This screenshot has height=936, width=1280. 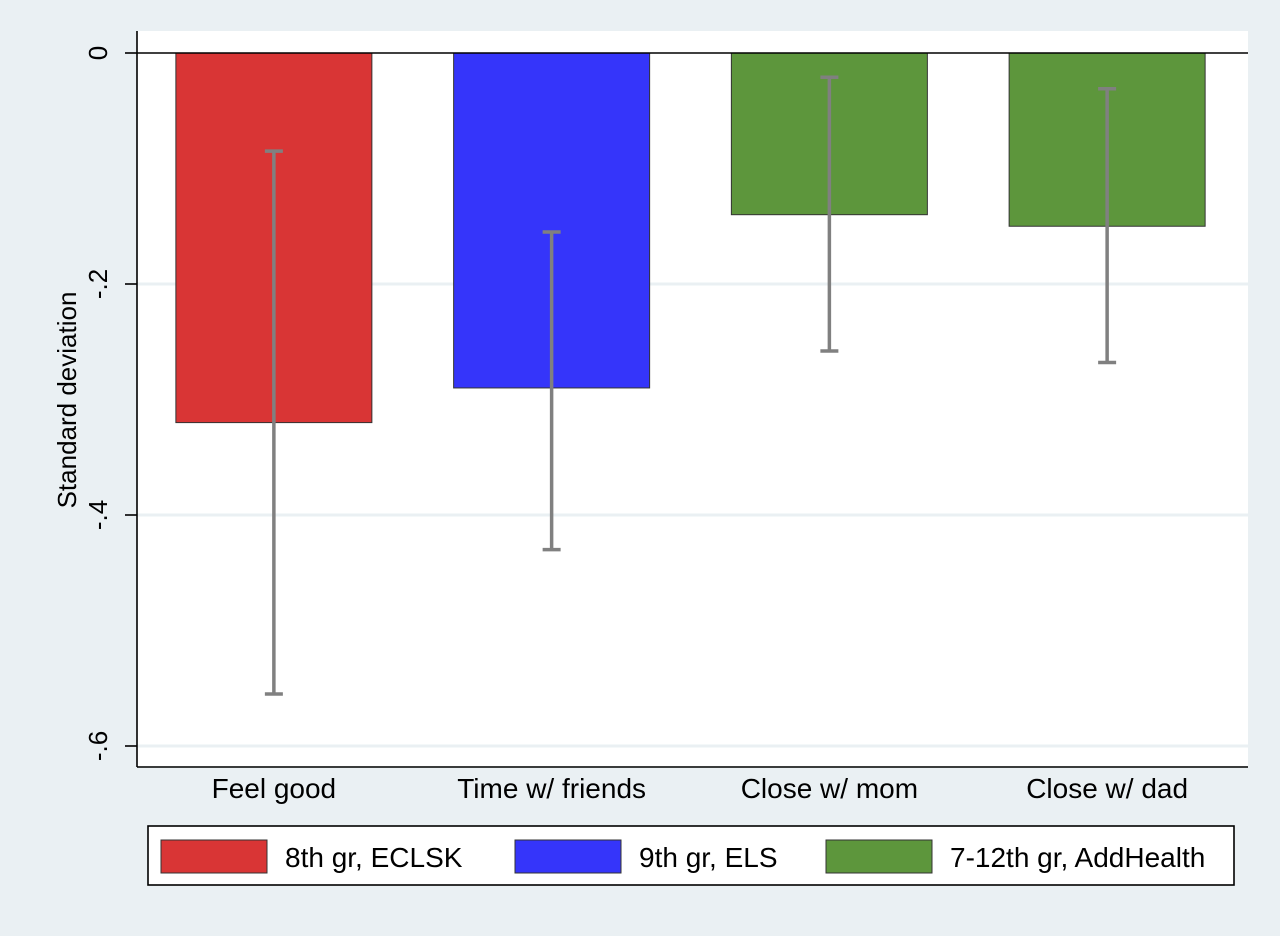 What do you see at coordinates (98, 746) in the screenshot?
I see `y-tick-label: -.6` at bounding box center [98, 746].